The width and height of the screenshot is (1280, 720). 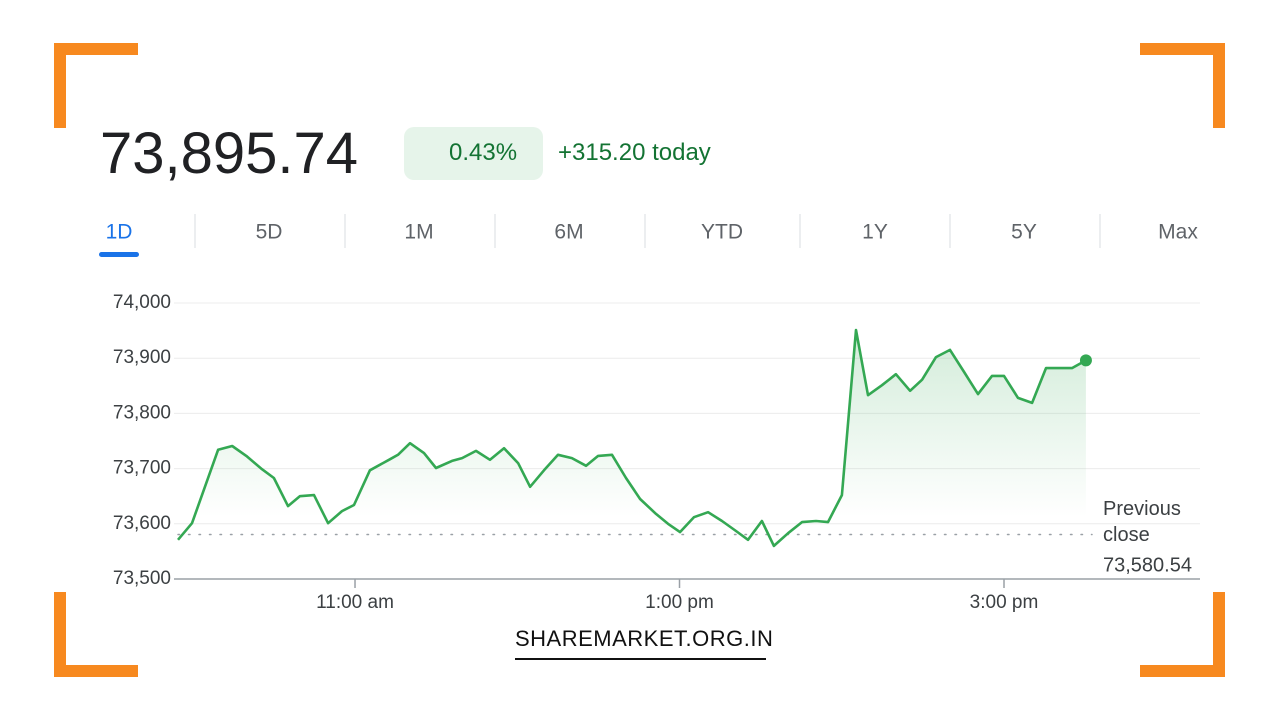 What do you see at coordinates (119, 232) in the screenshot?
I see `tab: 1D` at bounding box center [119, 232].